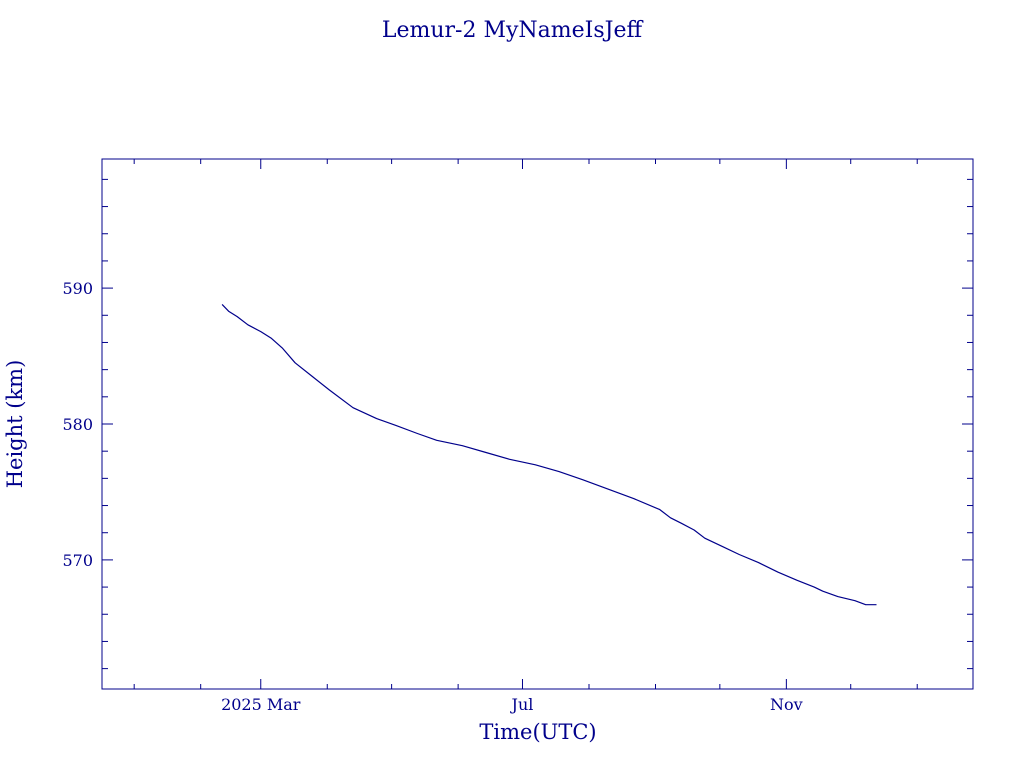  What do you see at coordinates (537, 732) in the screenshot?
I see `x-axis-label: Time(UTC)` at bounding box center [537, 732].